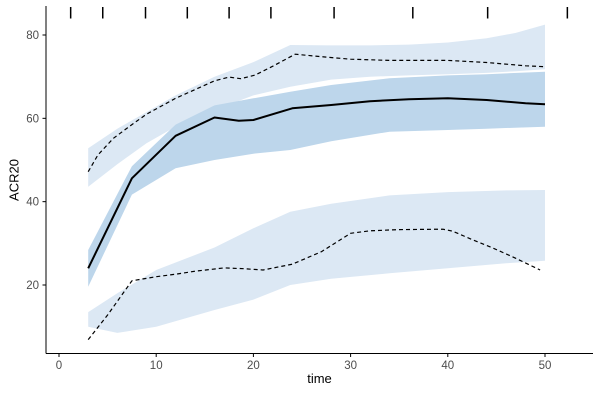  What do you see at coordinates (253, 366) in the screenshot?
I see `x-tick-label-20: 20` at bounding box center [253, 366].